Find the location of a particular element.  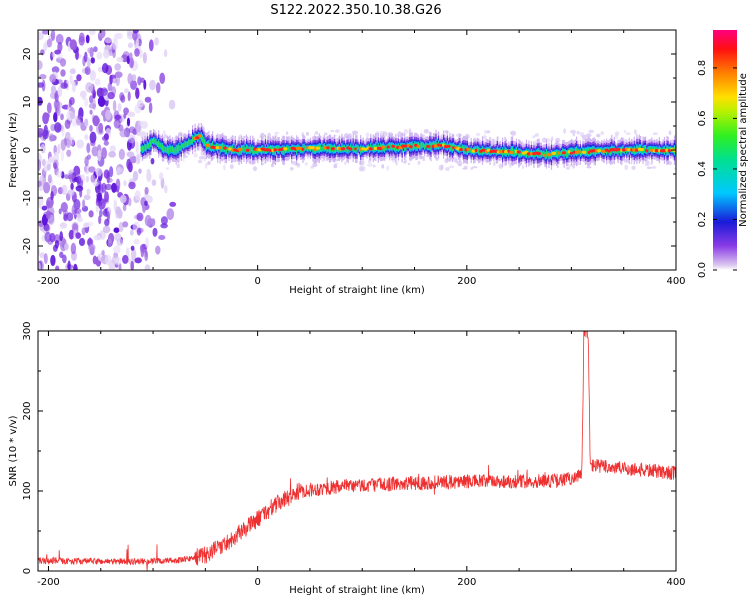

x-tick-label: 0 is located at coordinates (257, 281).